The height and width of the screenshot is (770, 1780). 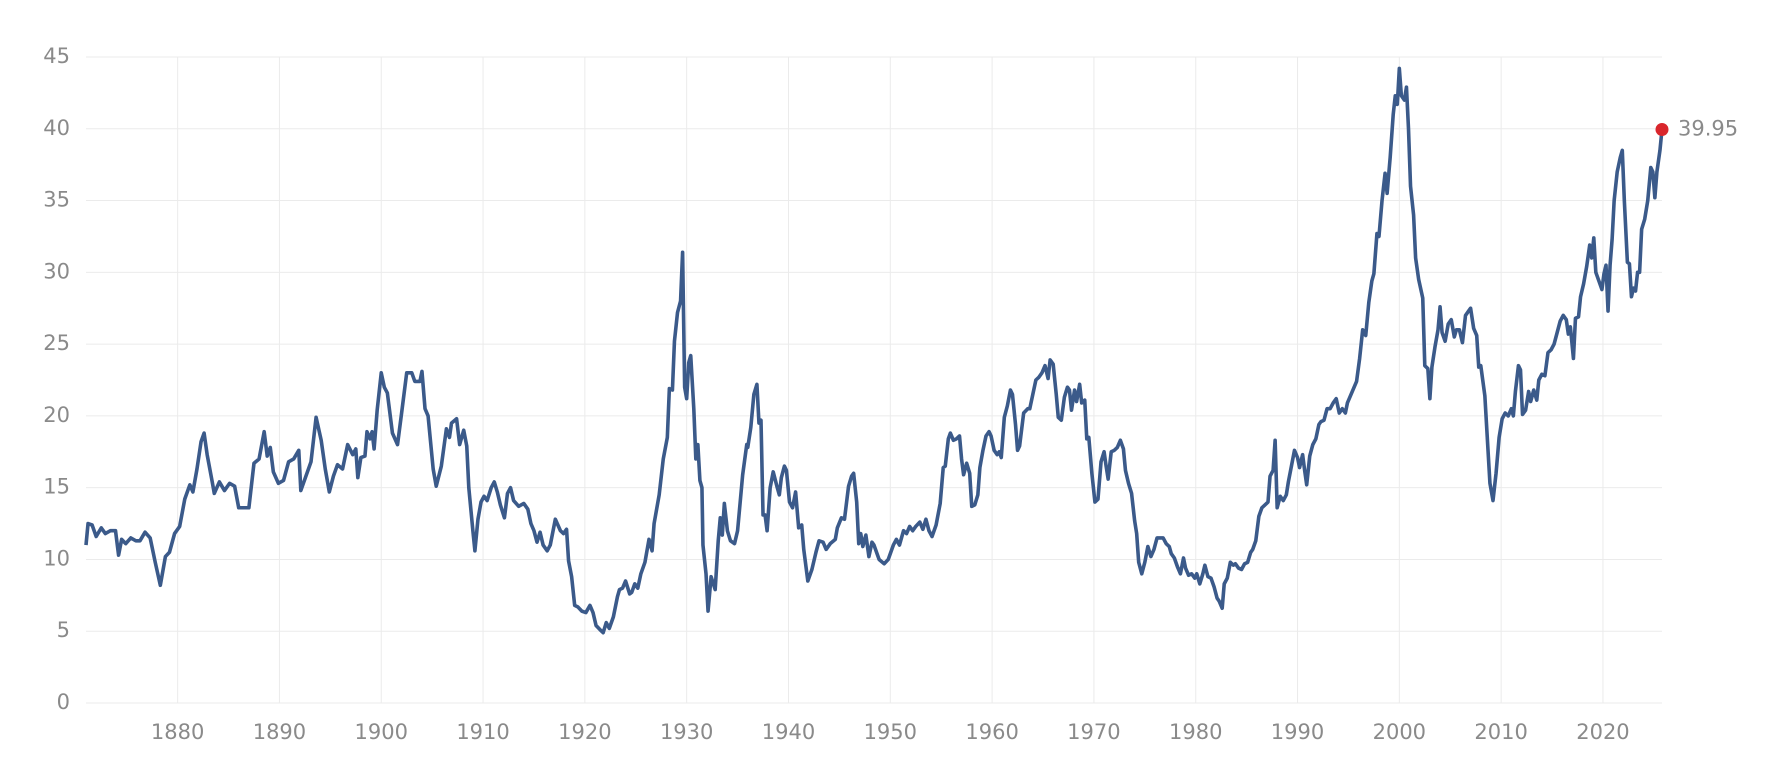 I want to click on y-tick-label: 20, so click(x=56, y=415).